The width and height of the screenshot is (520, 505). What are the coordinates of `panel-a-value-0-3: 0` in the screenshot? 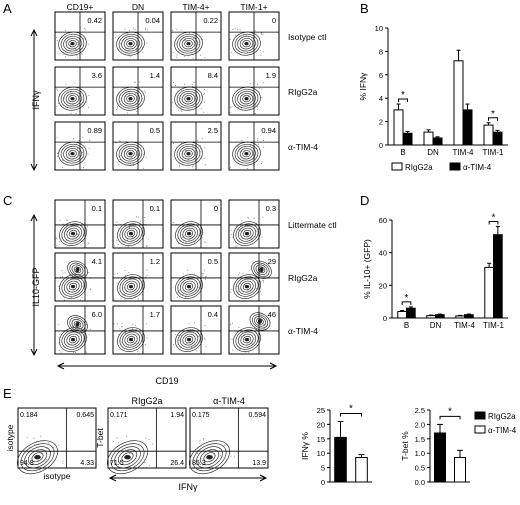 It's located at (274, 20).